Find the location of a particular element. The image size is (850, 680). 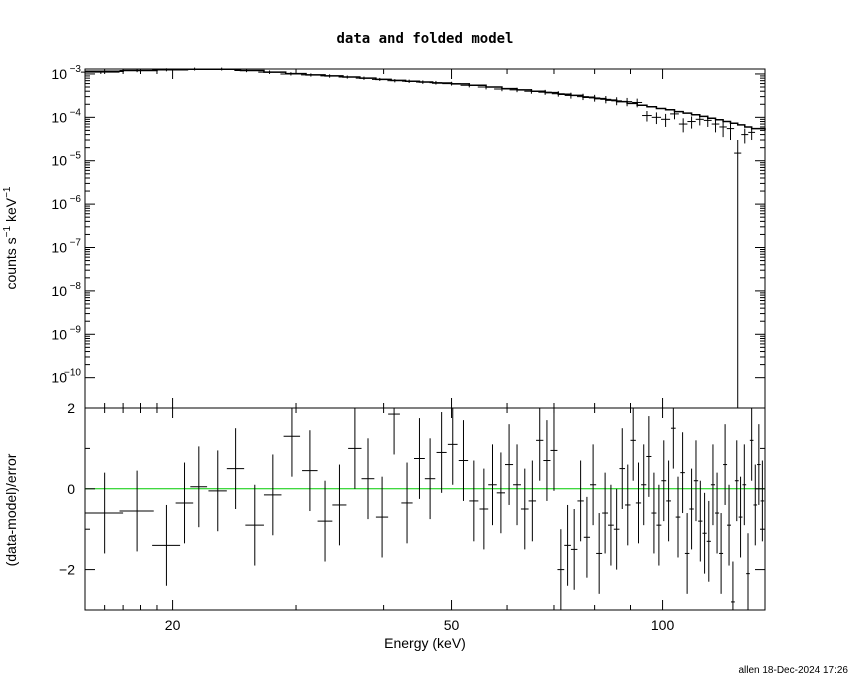

top-y-axis-label: counts s−1 keV−1 is located at coordinates (10, 237).